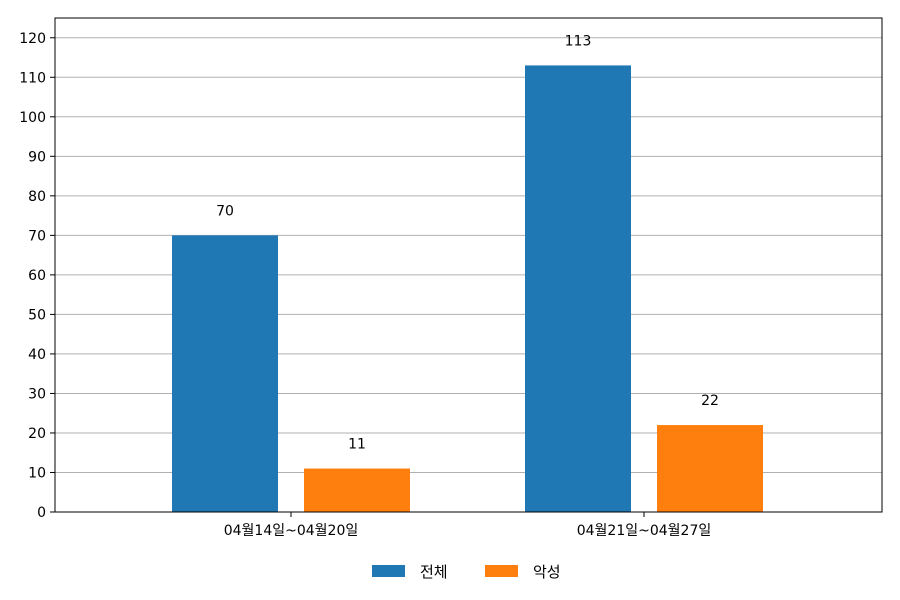 The image size is (900, 600). Describe the element at coordinates (357, 445) in the screenshot. I see `bar-value-label: 11` at that location.